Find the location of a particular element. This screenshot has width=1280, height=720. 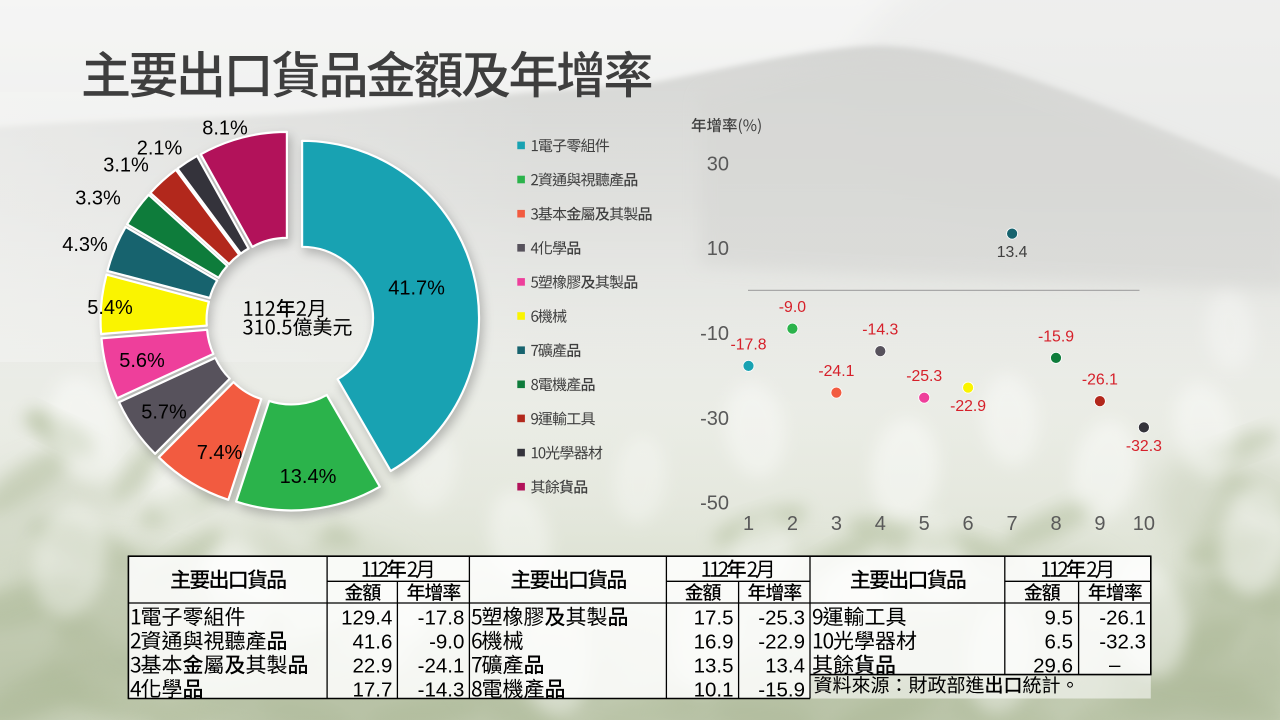

svg-text: 5.6% is located at coordinates (142, 361).